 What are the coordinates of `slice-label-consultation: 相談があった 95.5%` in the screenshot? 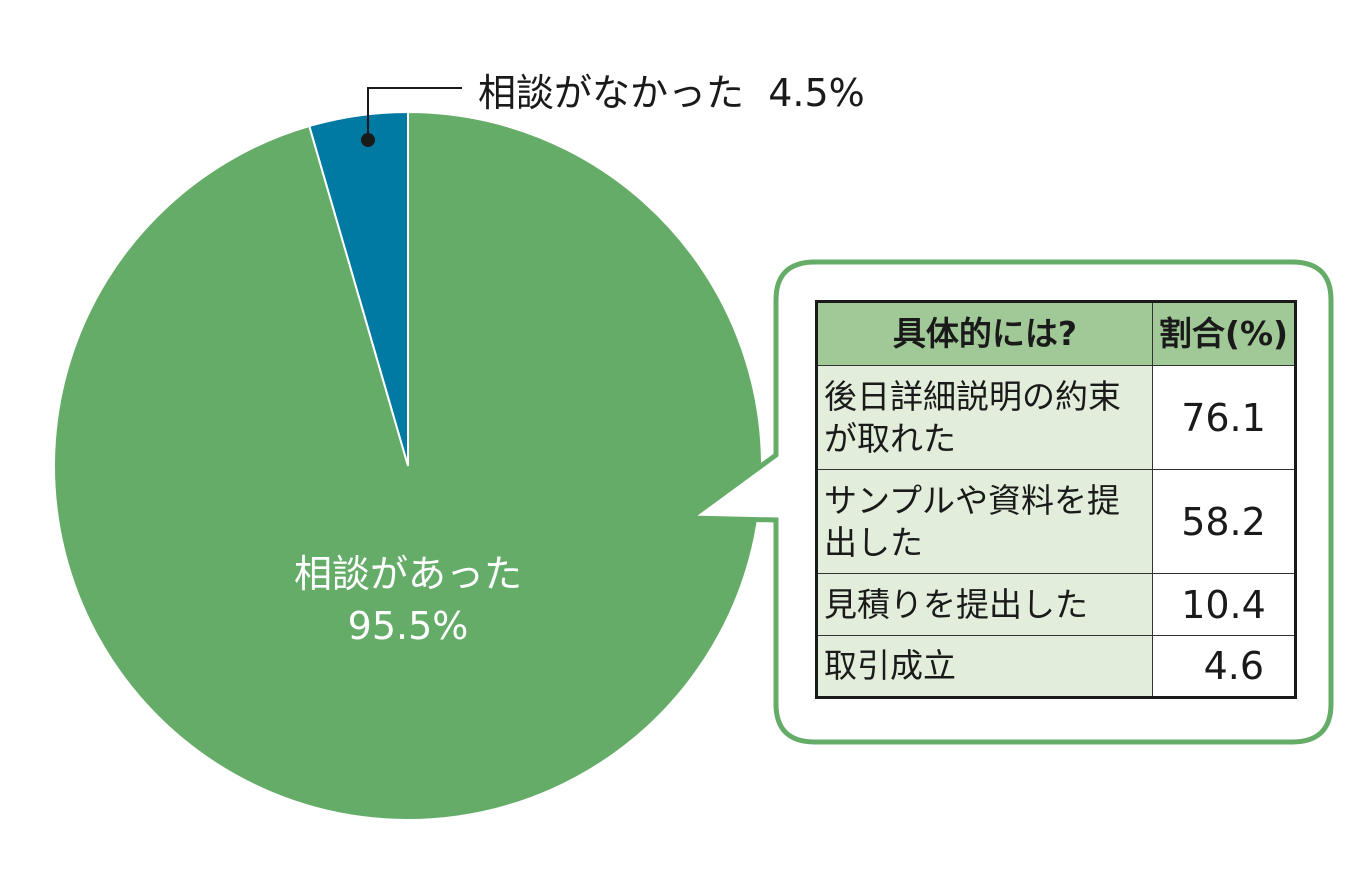 It's located at (407, 600).